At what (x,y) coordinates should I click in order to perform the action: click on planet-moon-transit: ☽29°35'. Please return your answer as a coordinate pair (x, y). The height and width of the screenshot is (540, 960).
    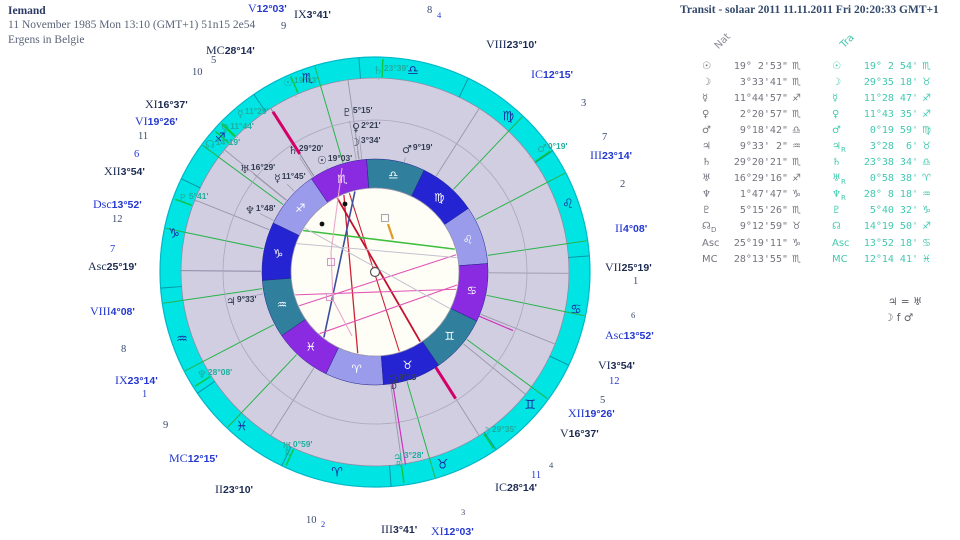
    Looking at the image, I should click on (499, 431).